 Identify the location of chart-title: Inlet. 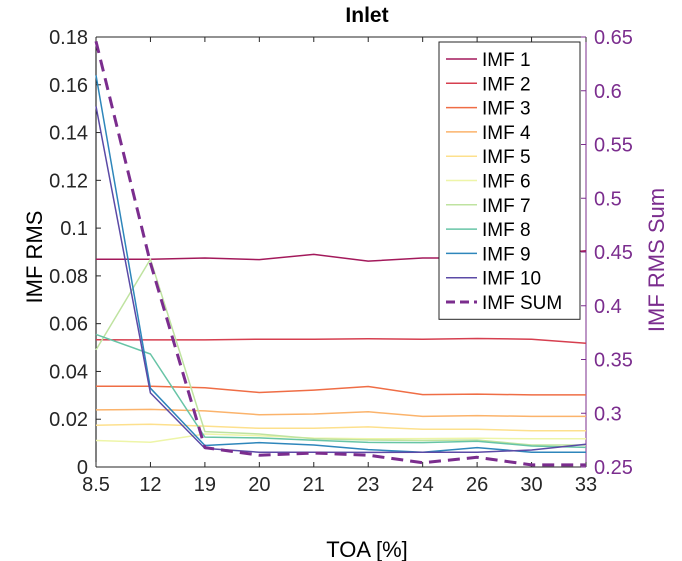
(366, 15).